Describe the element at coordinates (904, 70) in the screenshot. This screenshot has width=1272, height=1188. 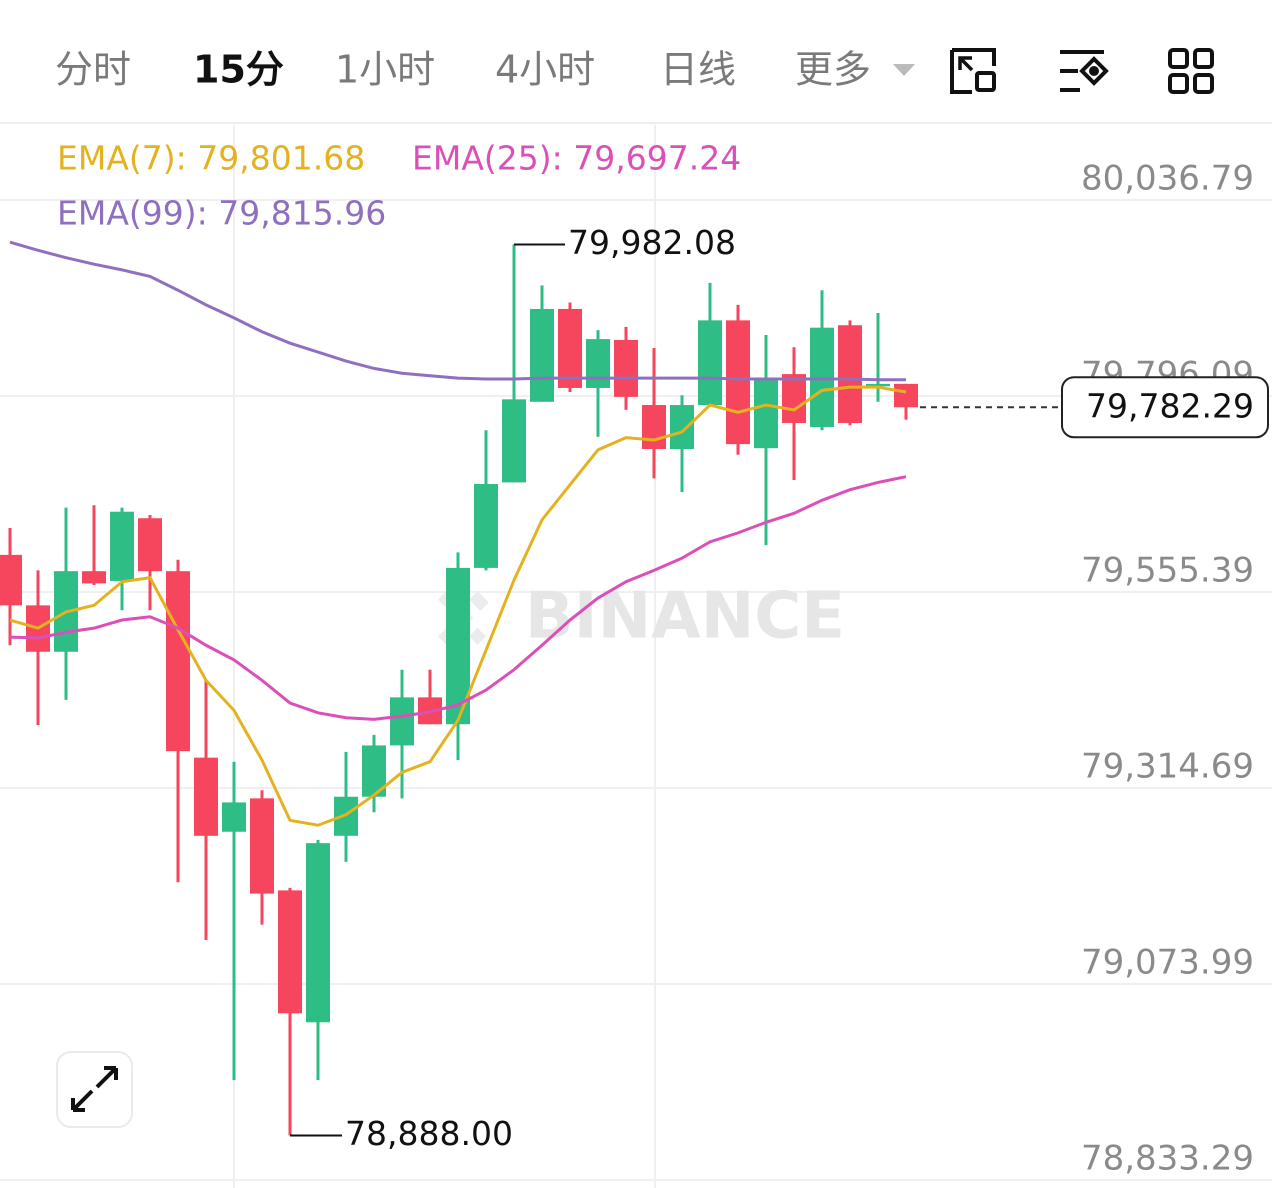
I see `dropdown-arrow` at that location.